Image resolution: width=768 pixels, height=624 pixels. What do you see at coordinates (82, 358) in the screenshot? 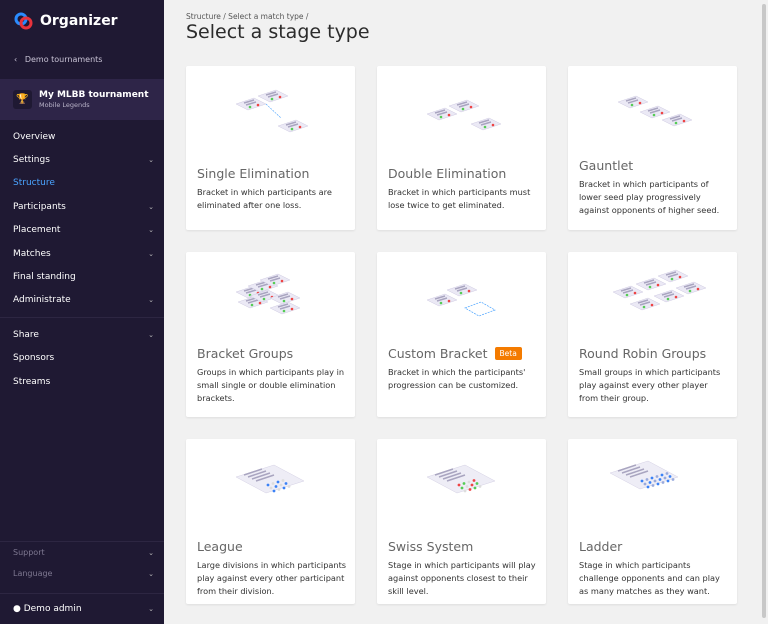
I see `nav-sponsors: Sponsors` at bounding box center [82, 358].